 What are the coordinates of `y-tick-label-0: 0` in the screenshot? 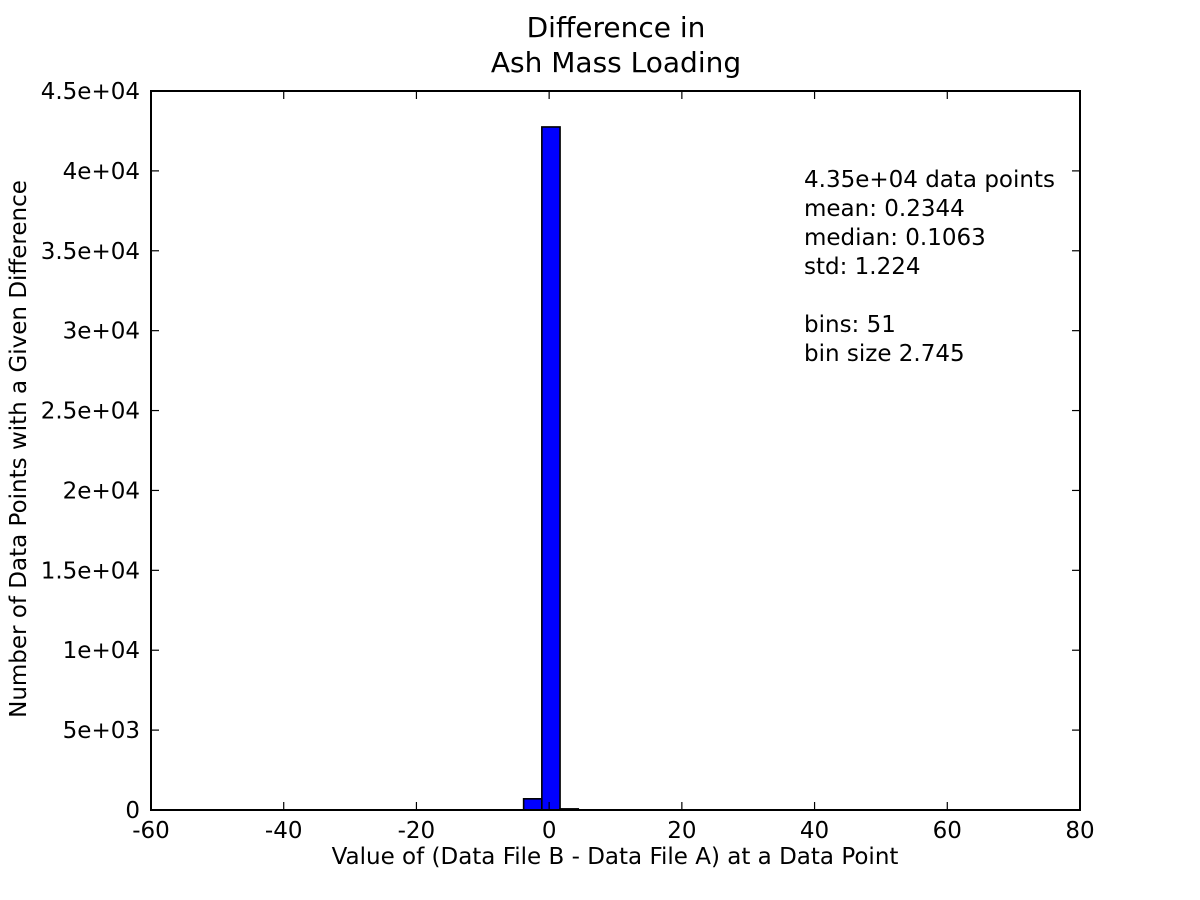 It's located at (132, 811).